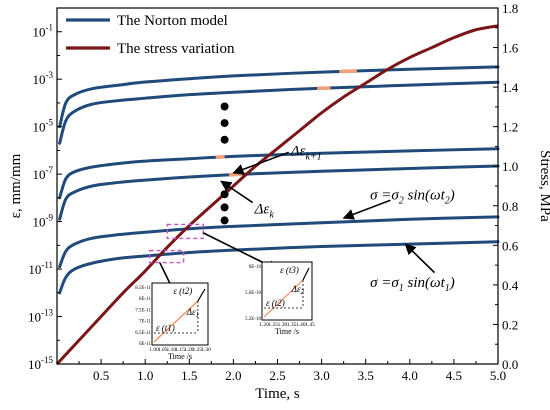 The height and width of the screenshot is (410, 550). What do you see at coordinates (510, 324) in the screenshot?
I see `right-tick-label: 0.2` at bounding box center [510, 324].